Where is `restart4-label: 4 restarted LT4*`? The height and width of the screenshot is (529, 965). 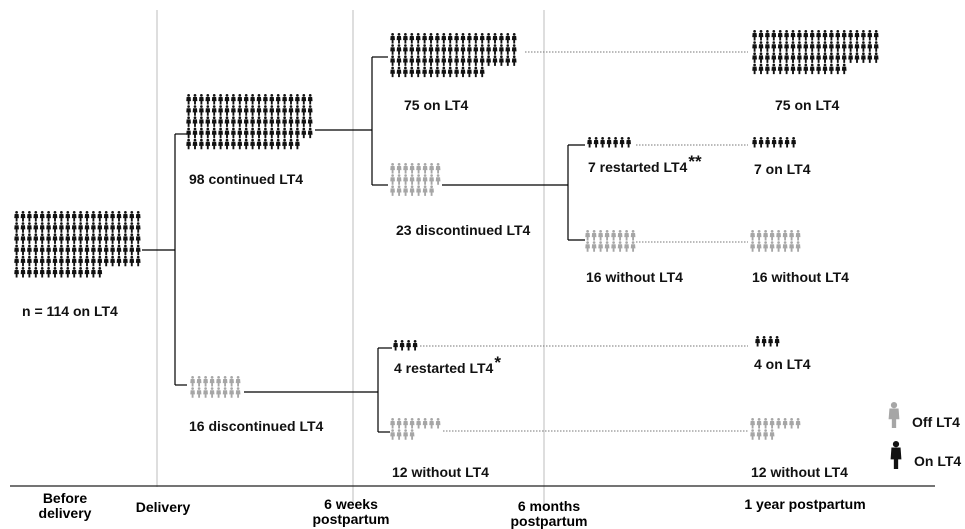 restart4-label: 4 restarted LT4* is located at coordinates (447, 364).